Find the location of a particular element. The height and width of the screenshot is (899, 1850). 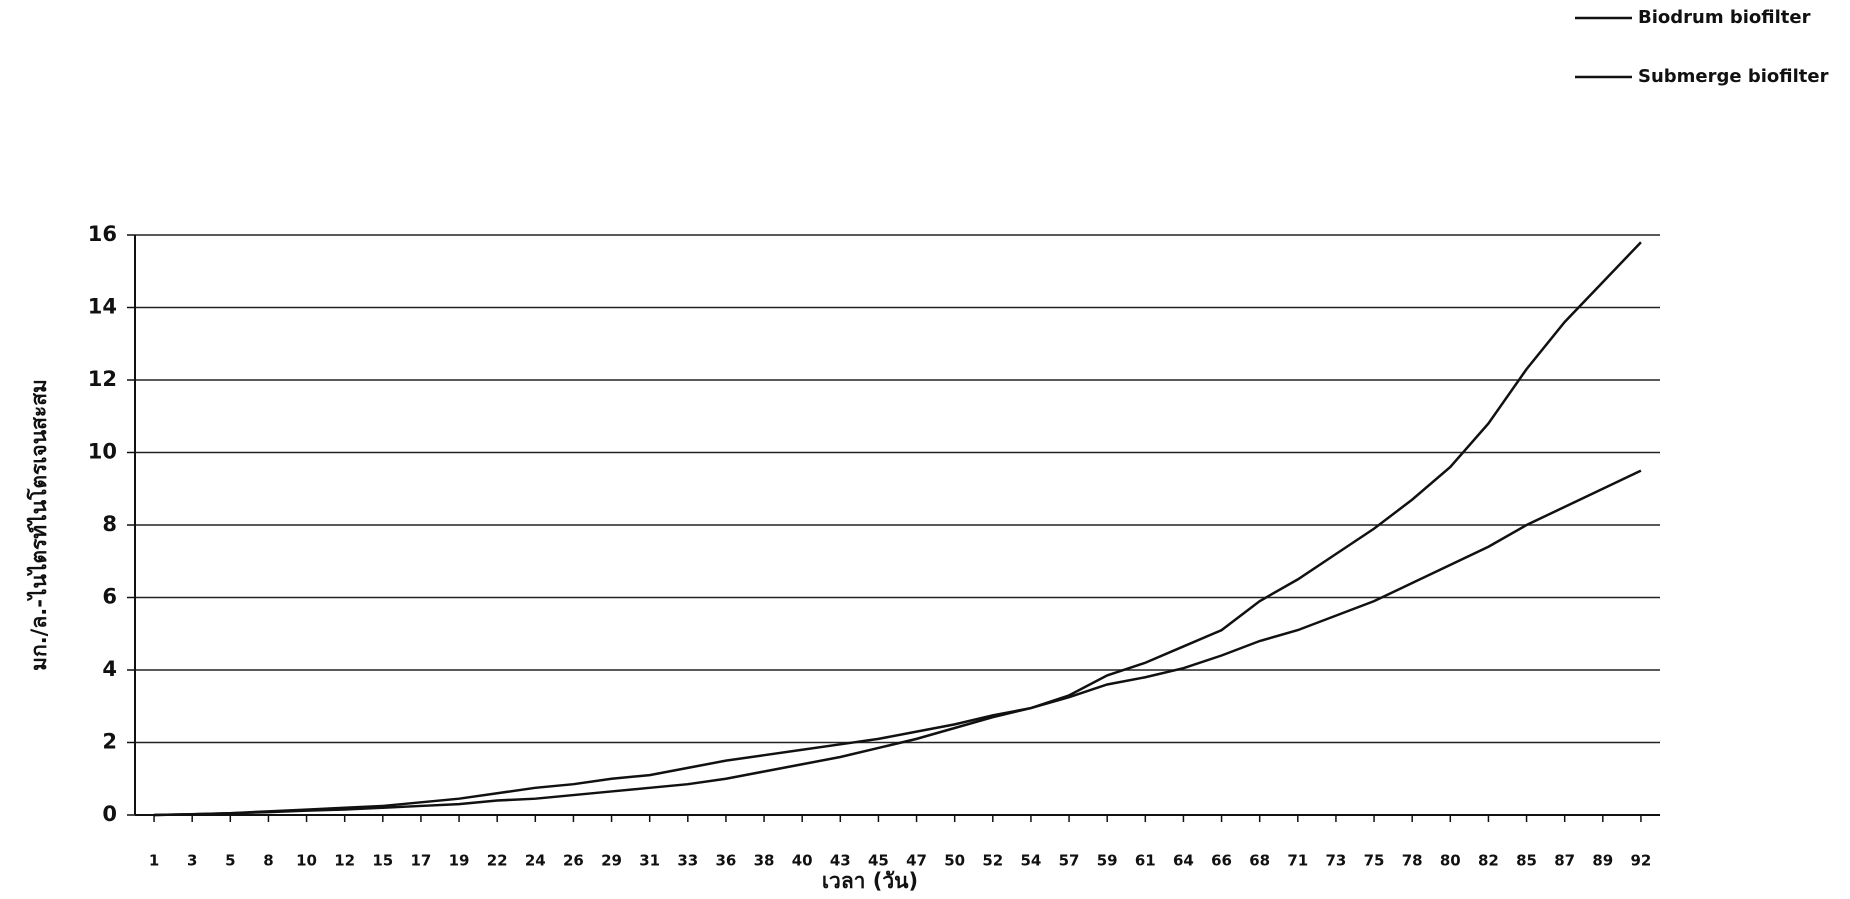

x-tick-label: 52 is located at coordinates (992, 861).